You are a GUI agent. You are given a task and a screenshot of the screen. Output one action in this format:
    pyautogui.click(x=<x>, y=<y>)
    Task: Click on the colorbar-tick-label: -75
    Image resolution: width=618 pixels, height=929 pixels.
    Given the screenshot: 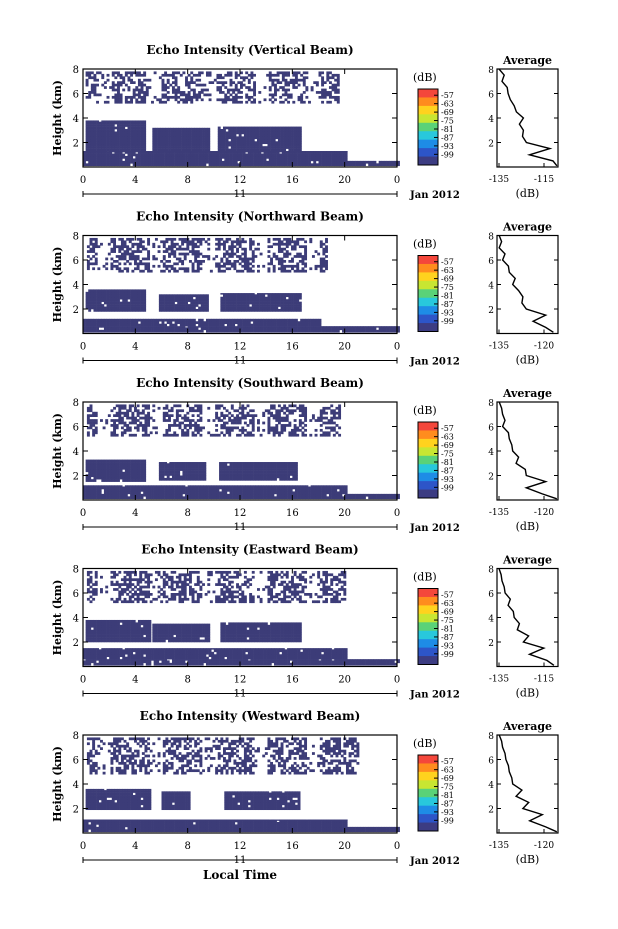 What is the action you would take?
    pyautogui.click(x=447, y=121)
    